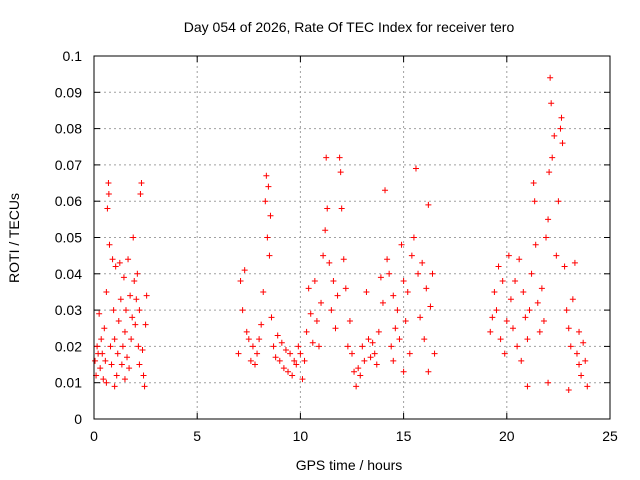 Image resolution: width=640 pixels, height=480 pixels. What do you see at coordinates (68, 165) in the screenshot?
I see `y-tick-label: 0.07` at bounding box center [68, 165].